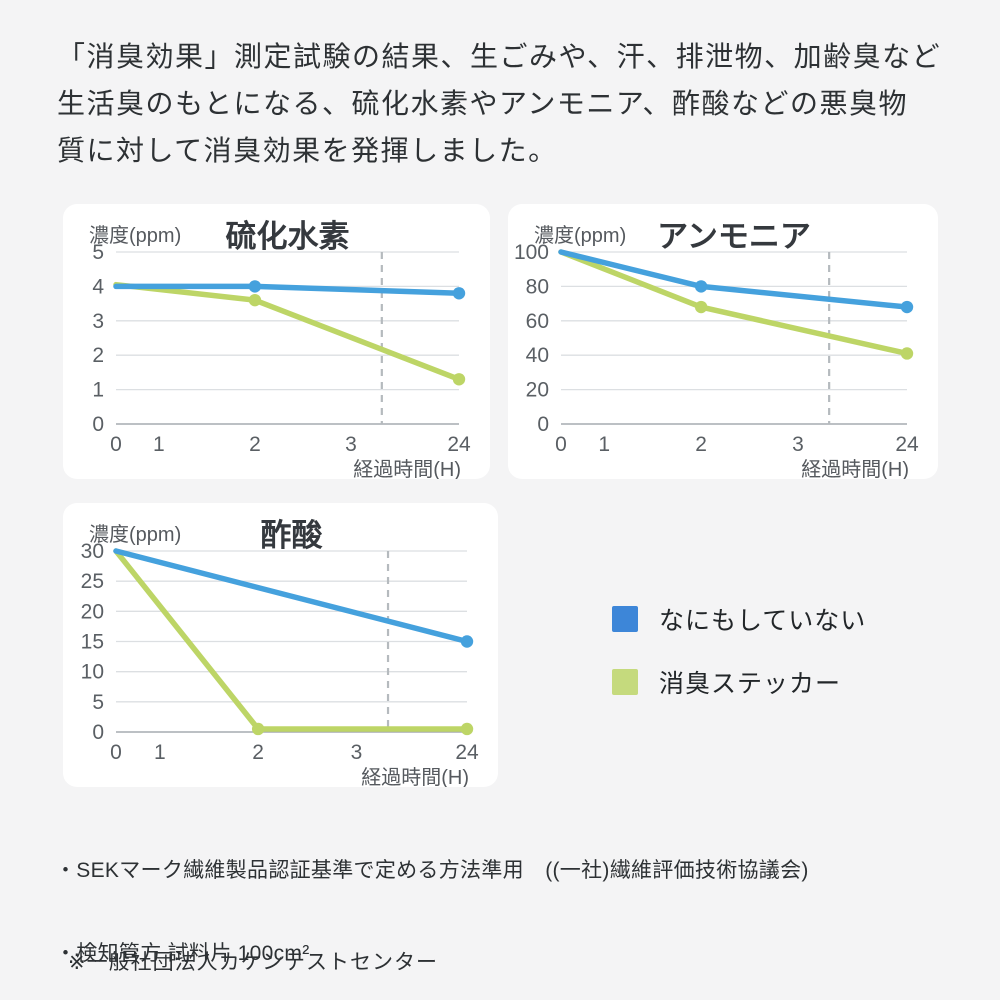  I want to click on y-tick-label: 25, so click(92, 581).